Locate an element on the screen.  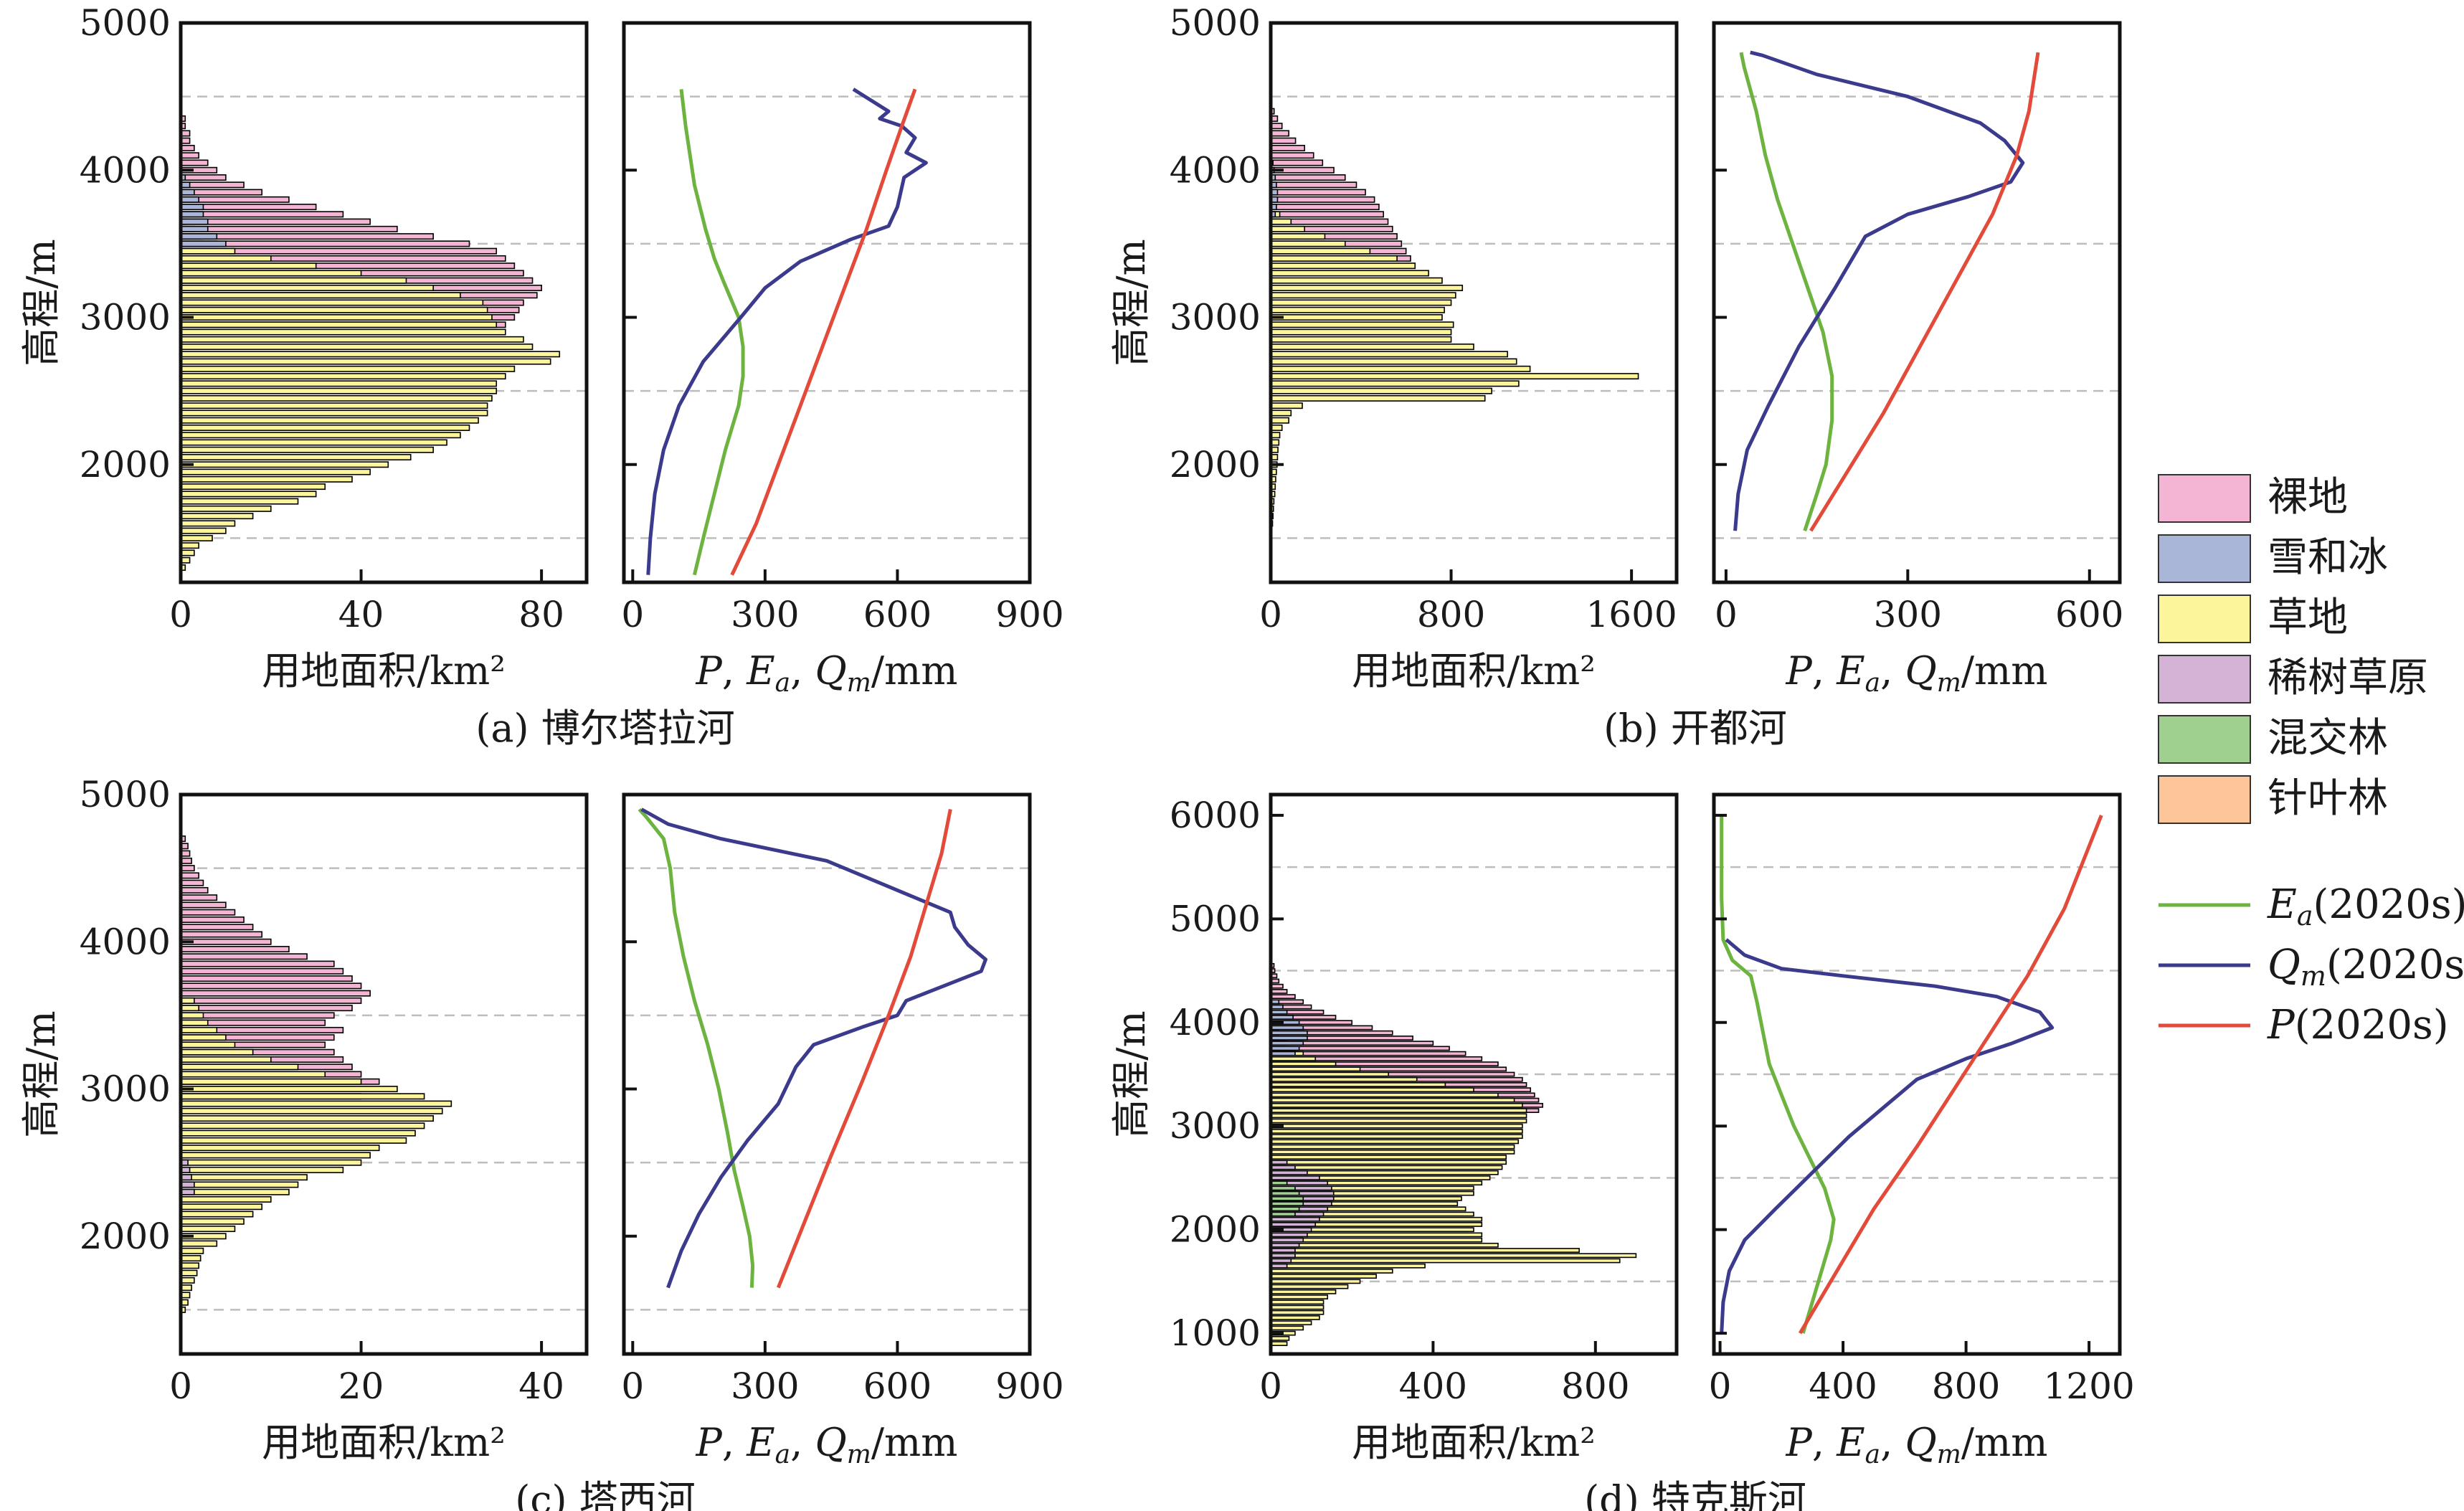
y-tick-label: 5000 is located at coordinates (1215, 918).